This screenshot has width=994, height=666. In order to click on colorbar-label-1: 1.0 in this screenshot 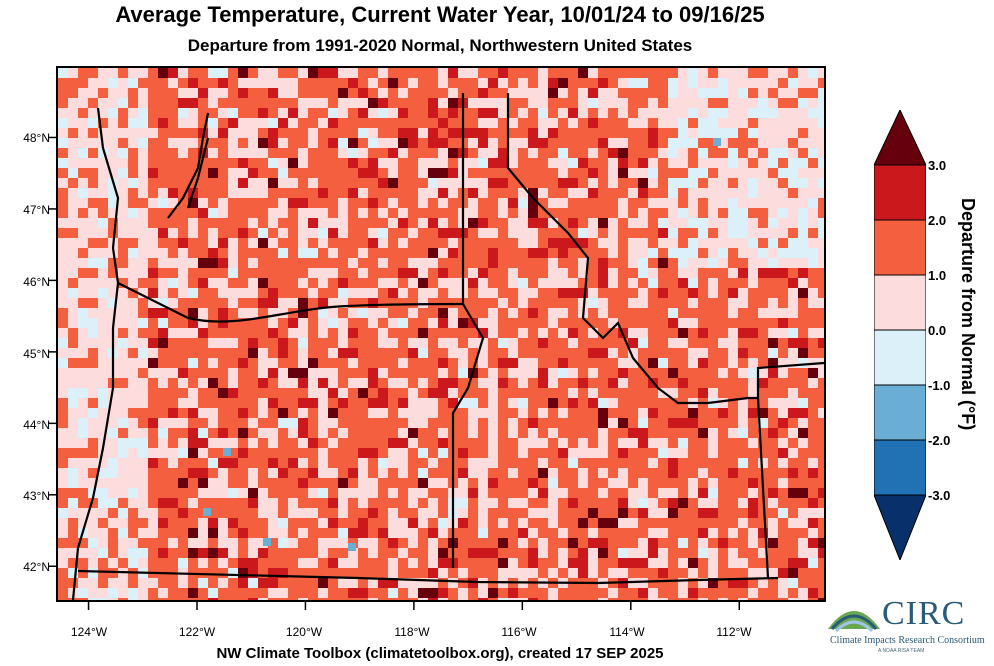, I will do `click(937, 275)`.